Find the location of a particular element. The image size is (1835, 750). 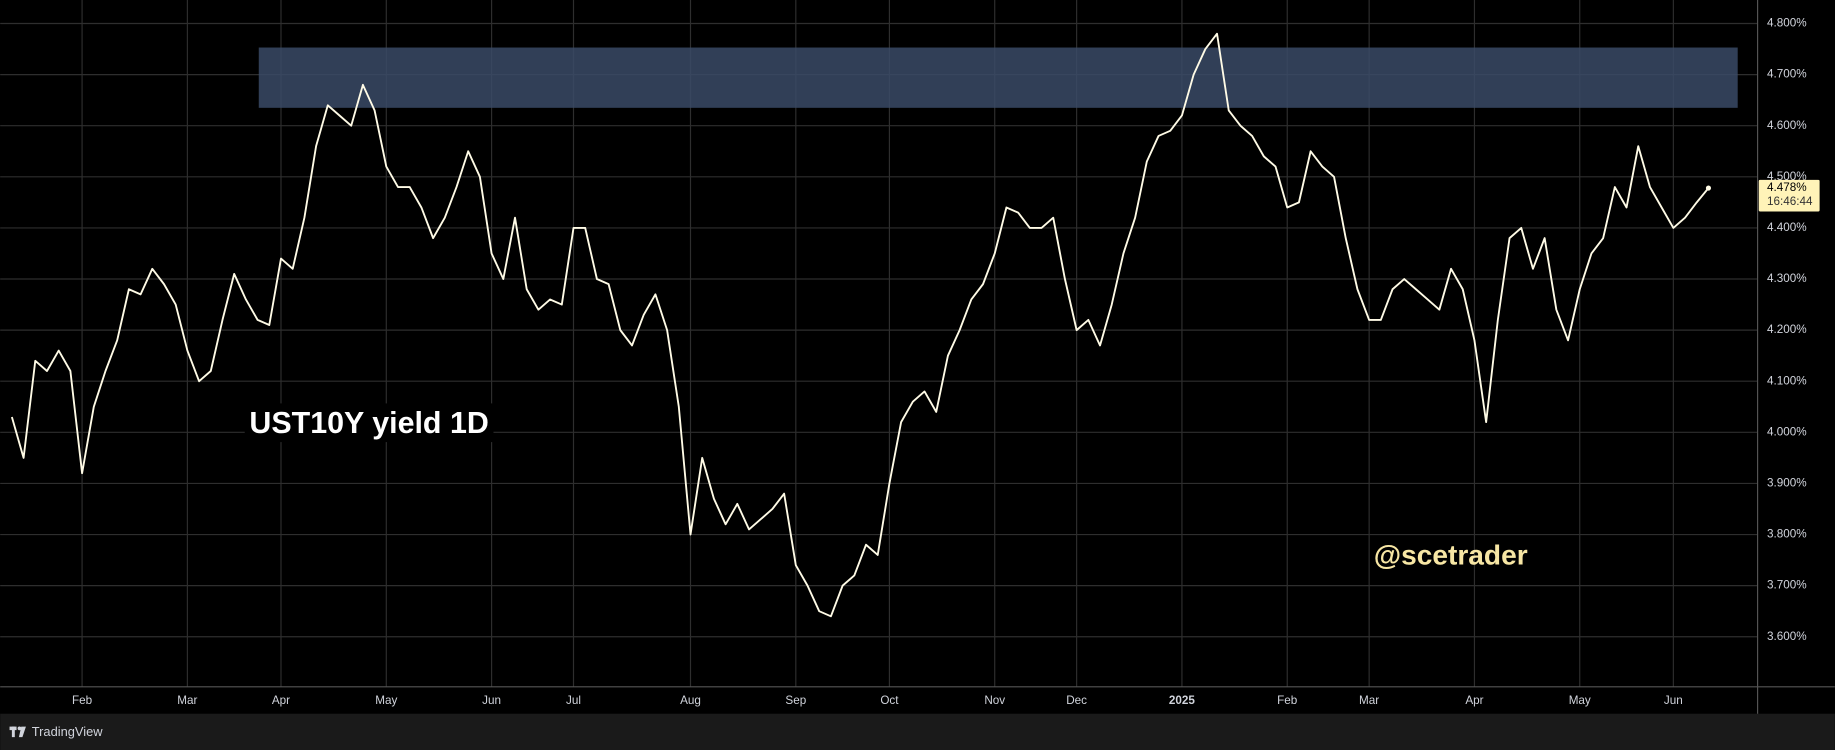

y-tick-label: 3.700% is located at coordinates (1787, 585).